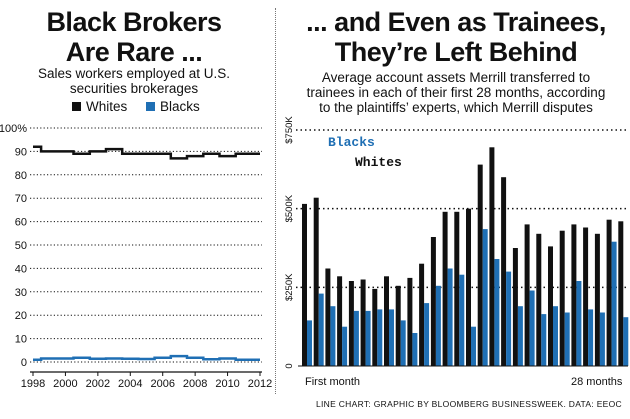 This screenshot has height=419, width=630. What do you see at coordinates (227, 384) in the screenshot?
I see `left-x-tick-label: 2010` at bounding box center [227, 384].